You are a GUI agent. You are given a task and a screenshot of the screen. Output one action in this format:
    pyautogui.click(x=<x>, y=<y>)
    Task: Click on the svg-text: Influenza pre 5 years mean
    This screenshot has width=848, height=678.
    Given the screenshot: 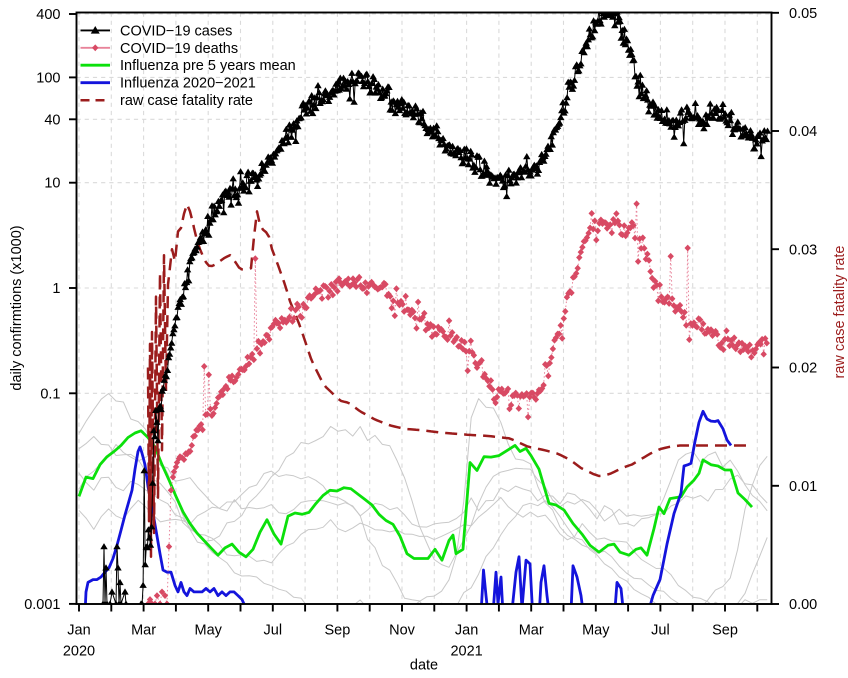 What is the action you would take?
    pyautogui.click(x=208, y=66)
    